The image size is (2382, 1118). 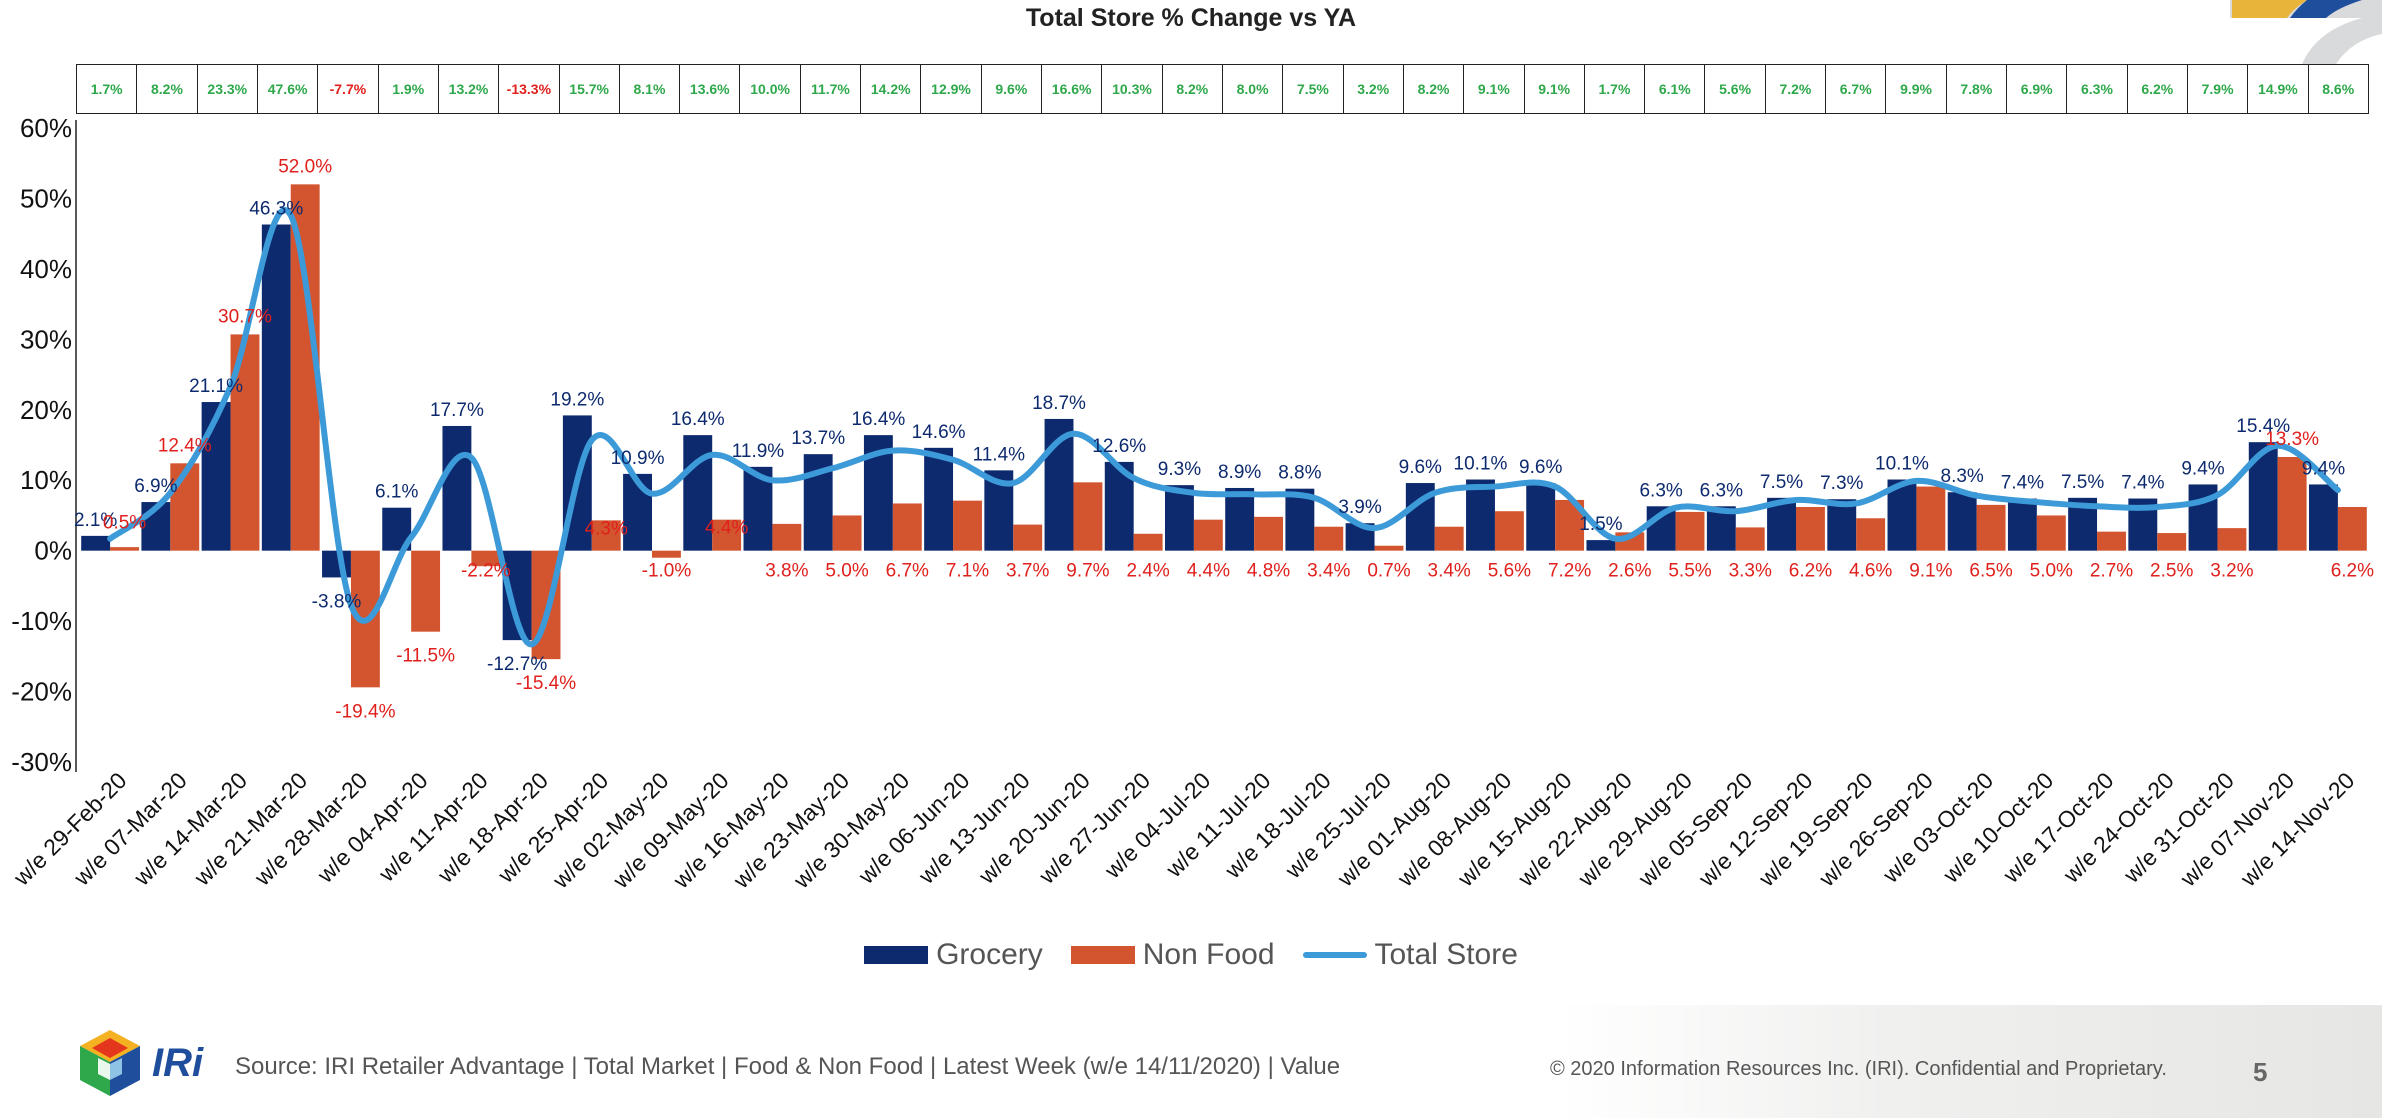 What do you see at coordinates (276, 209) in the screenshot?
I see `grocery-data-label: 46.3%` at bounding box center [276, 209].